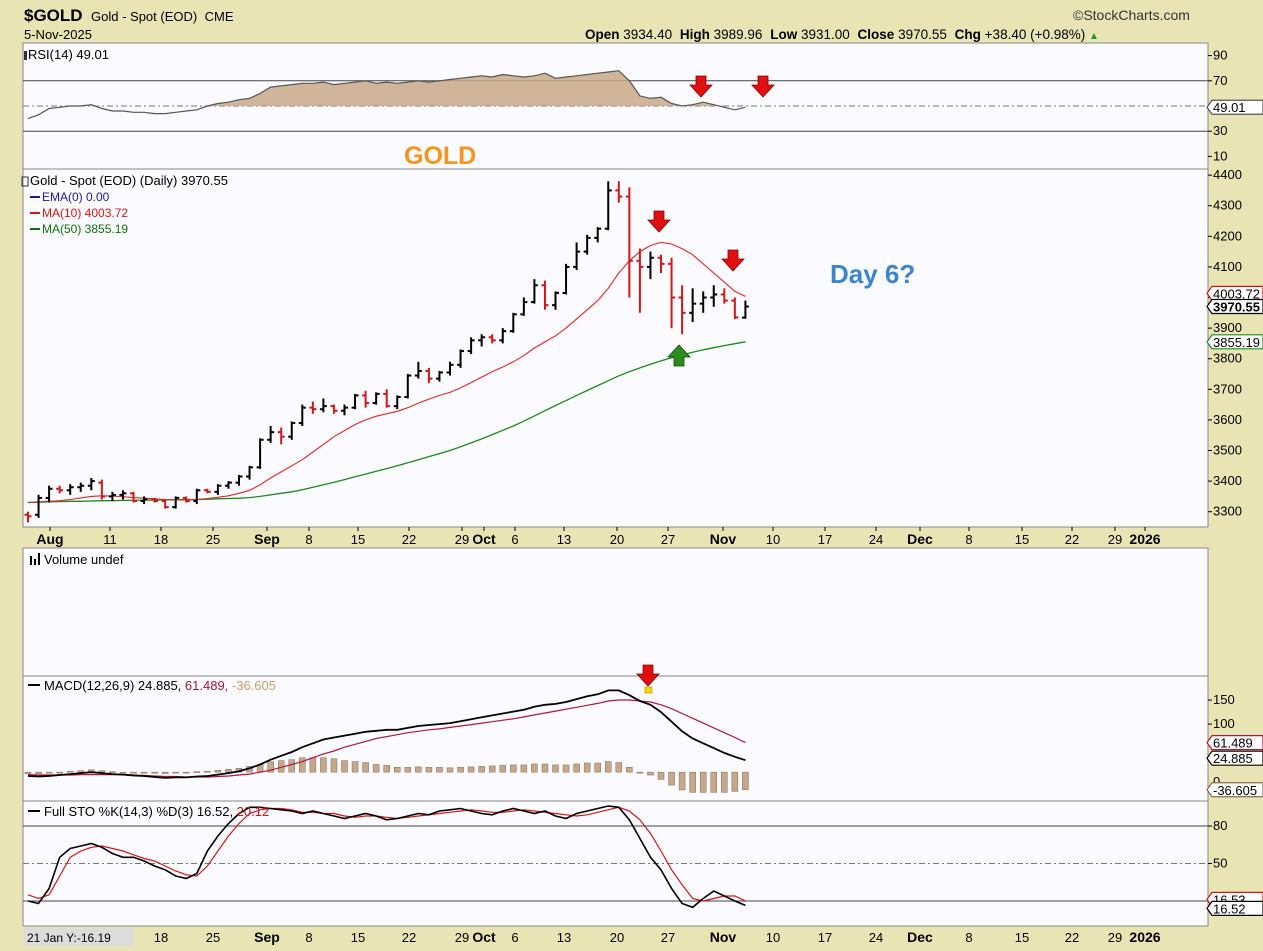  Describe the element at coordinates (615, 738) in the screenshot. I see `macd-panel` at that location.